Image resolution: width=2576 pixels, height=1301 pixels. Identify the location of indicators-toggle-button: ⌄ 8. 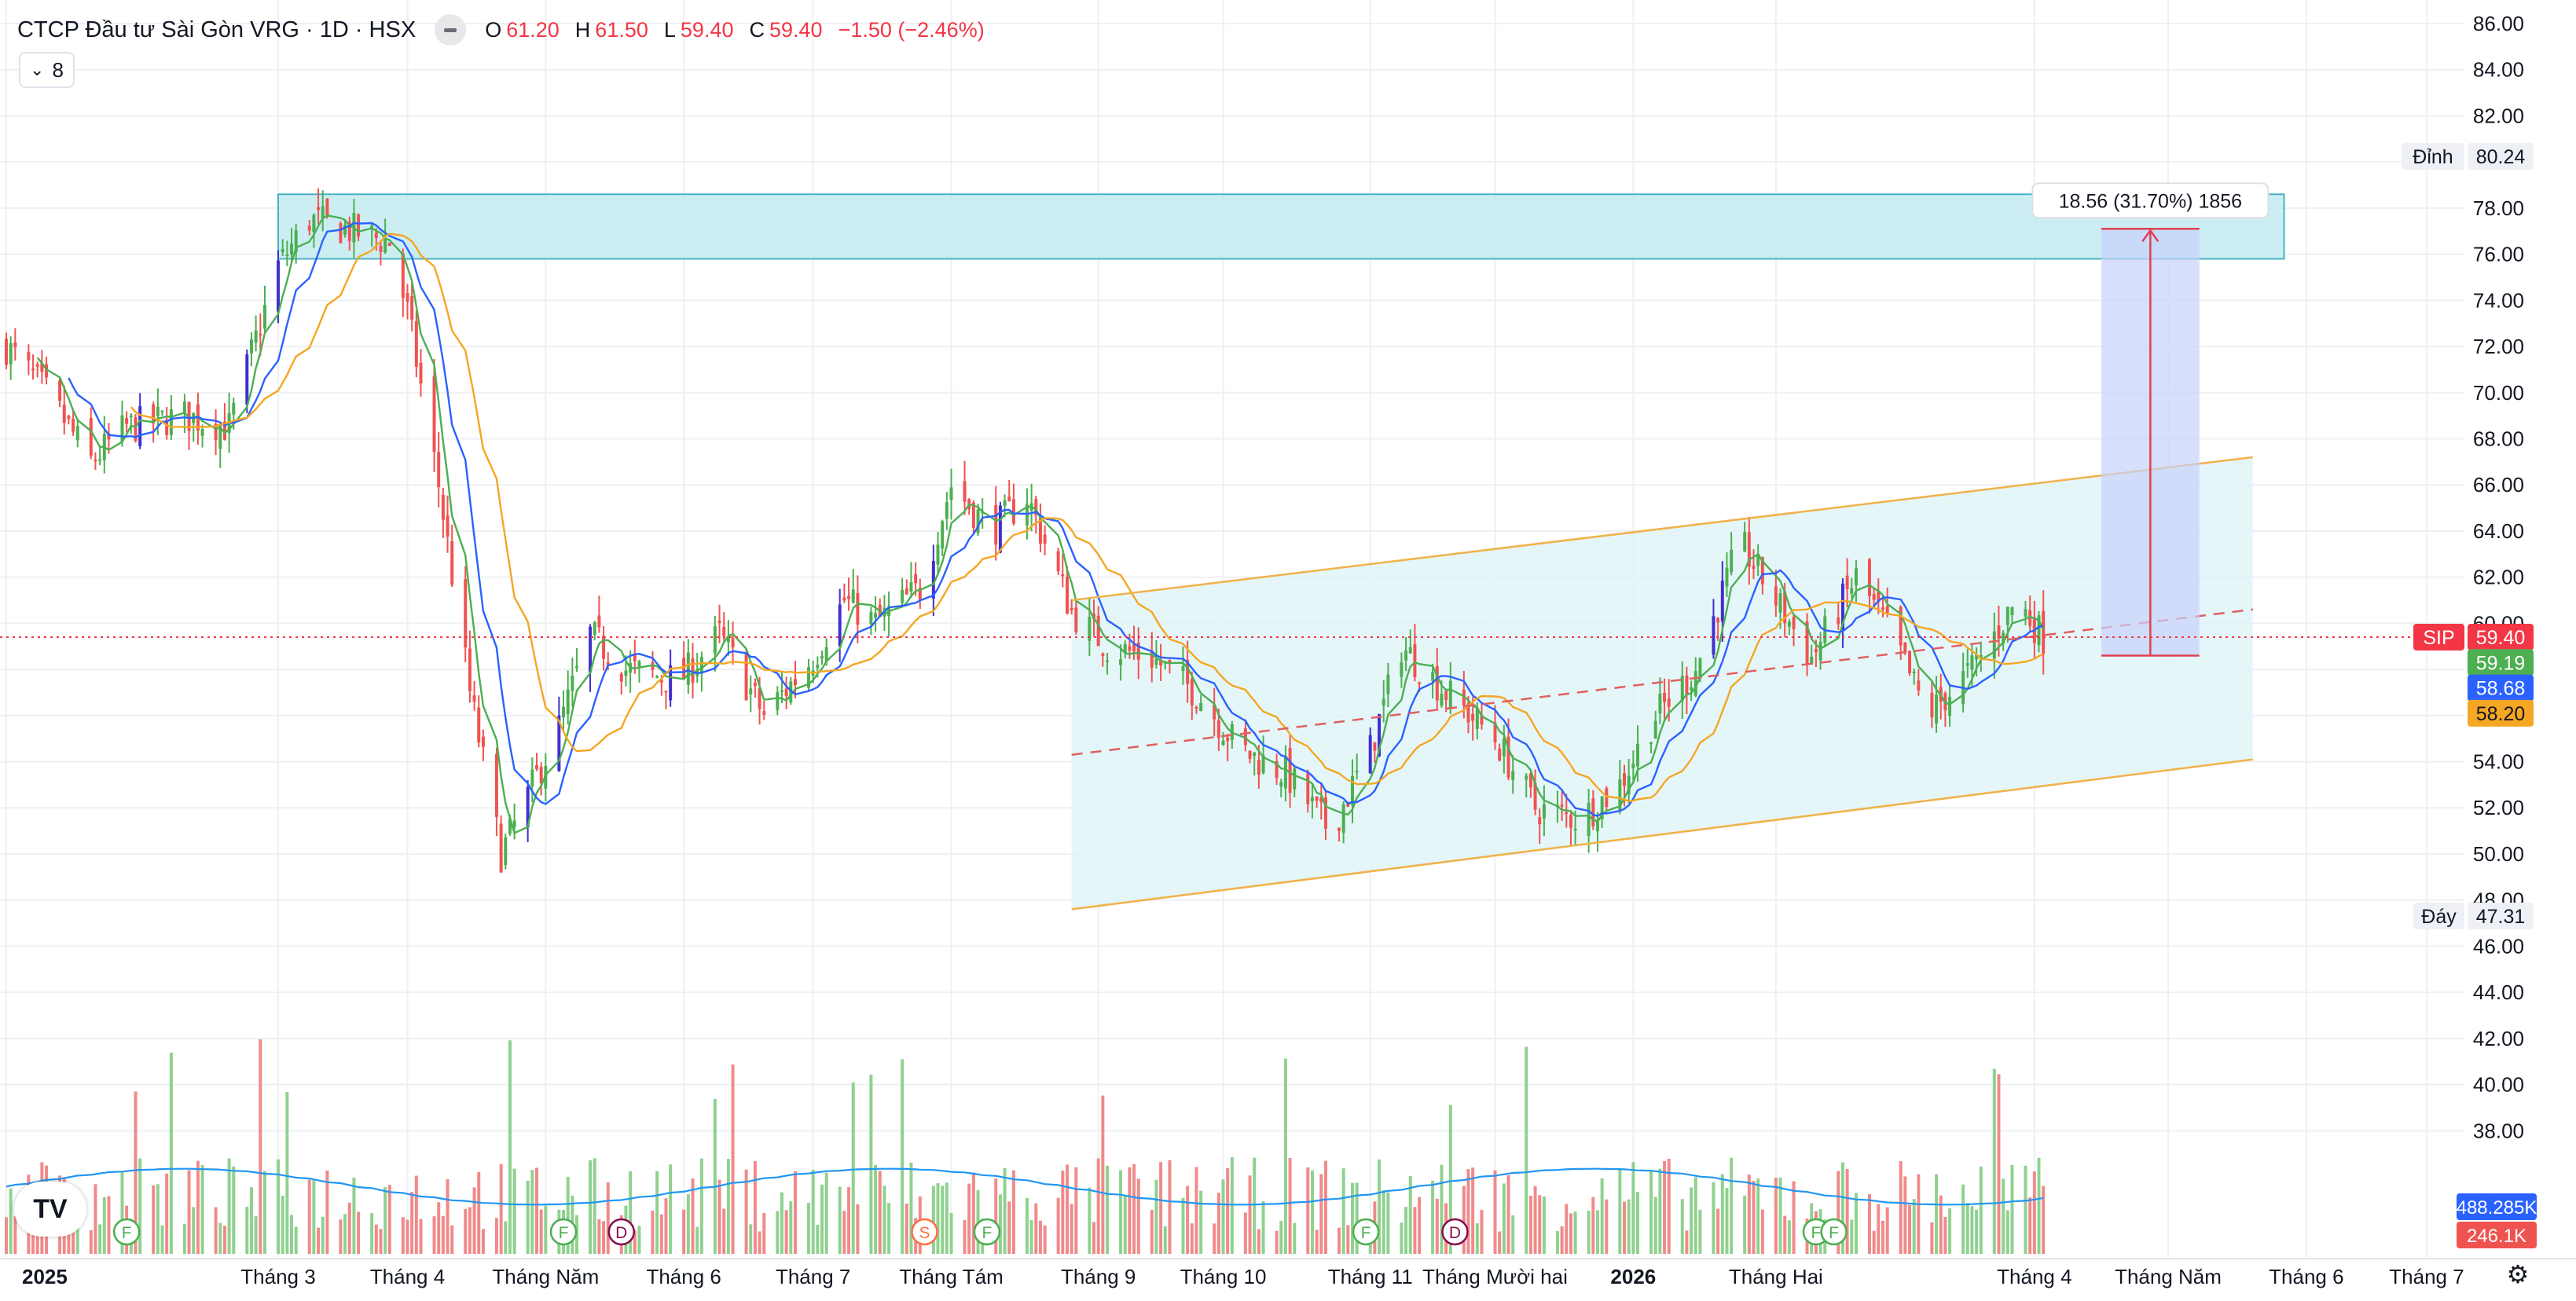
(47, 70).